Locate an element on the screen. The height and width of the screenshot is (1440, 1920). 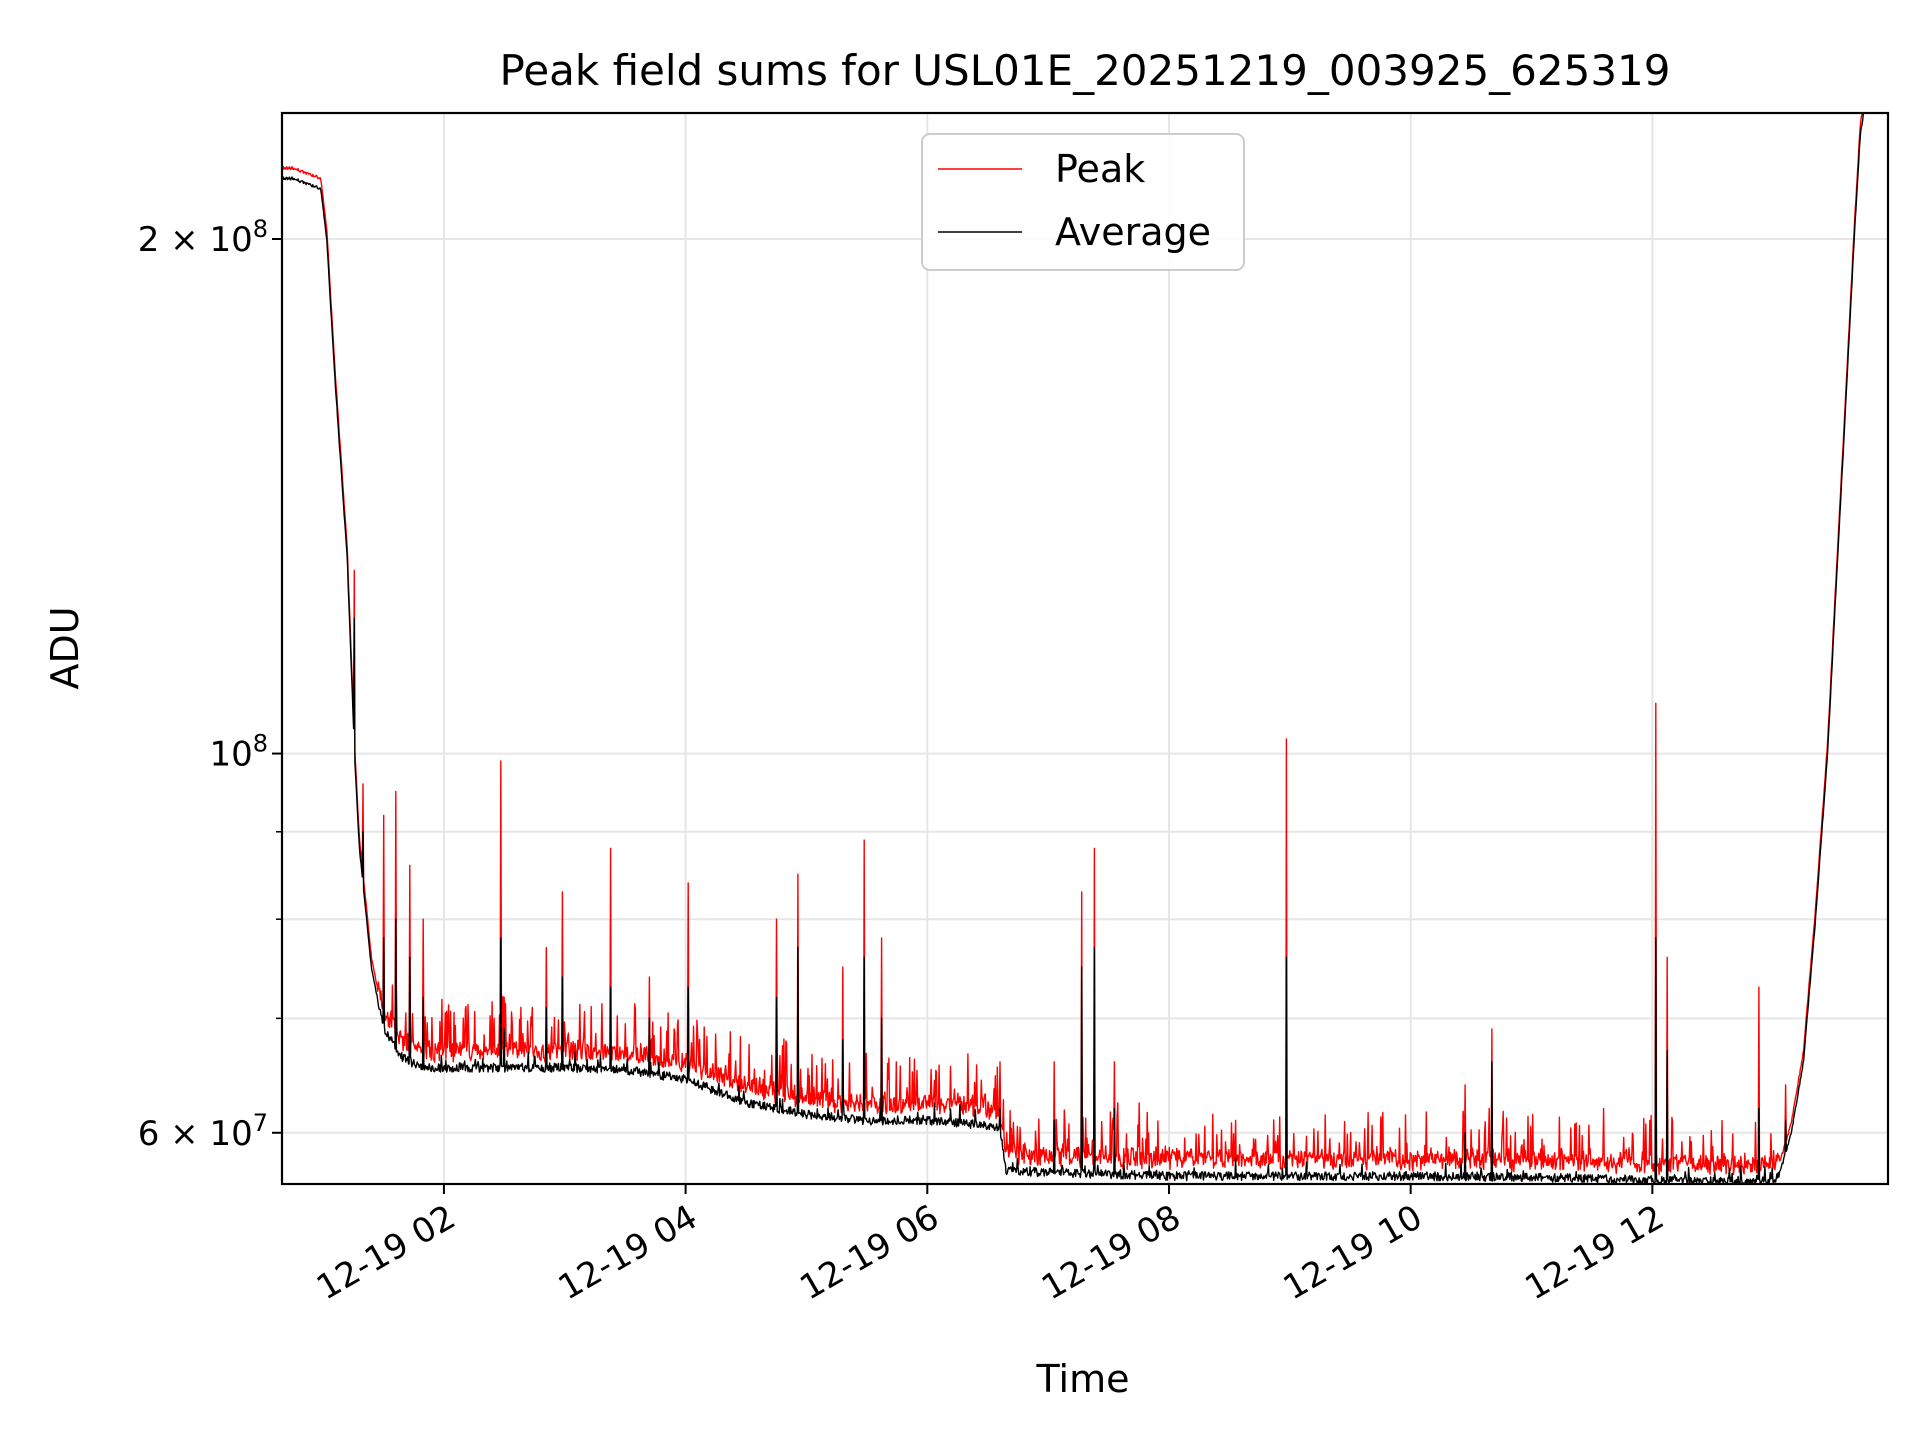
legend-box is located at coordinates (1083, 202).